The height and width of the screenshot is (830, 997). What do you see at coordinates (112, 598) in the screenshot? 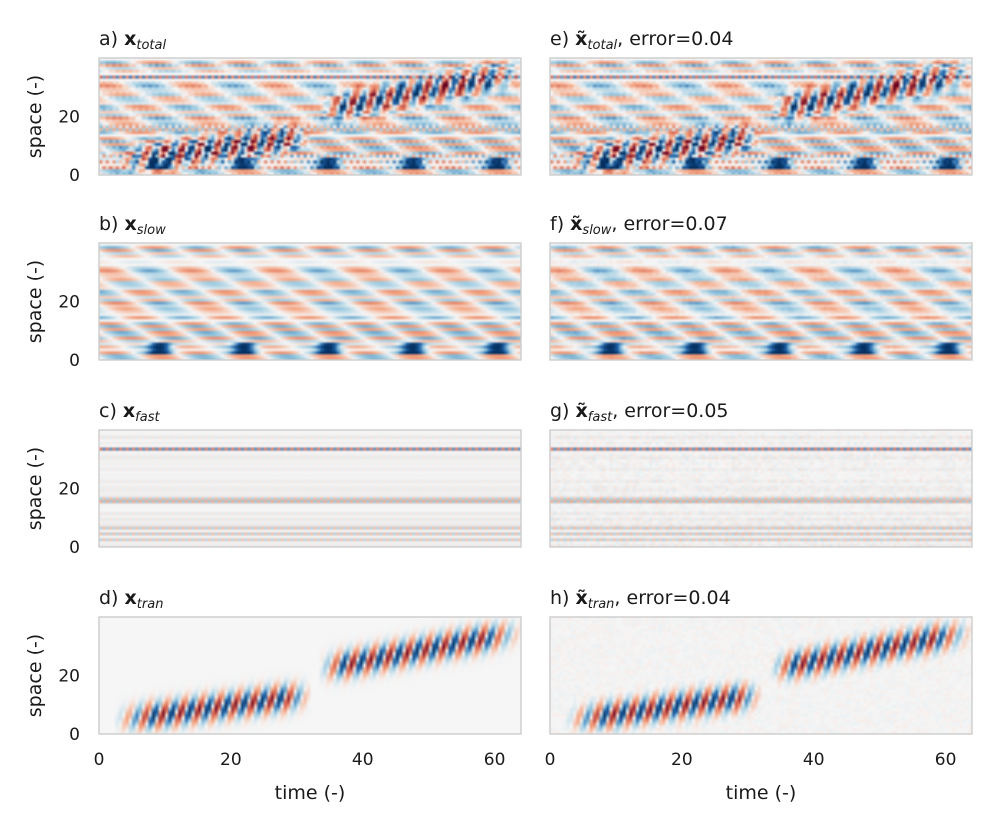
I see `panel-label: d)` at bounding box center [112, 598].